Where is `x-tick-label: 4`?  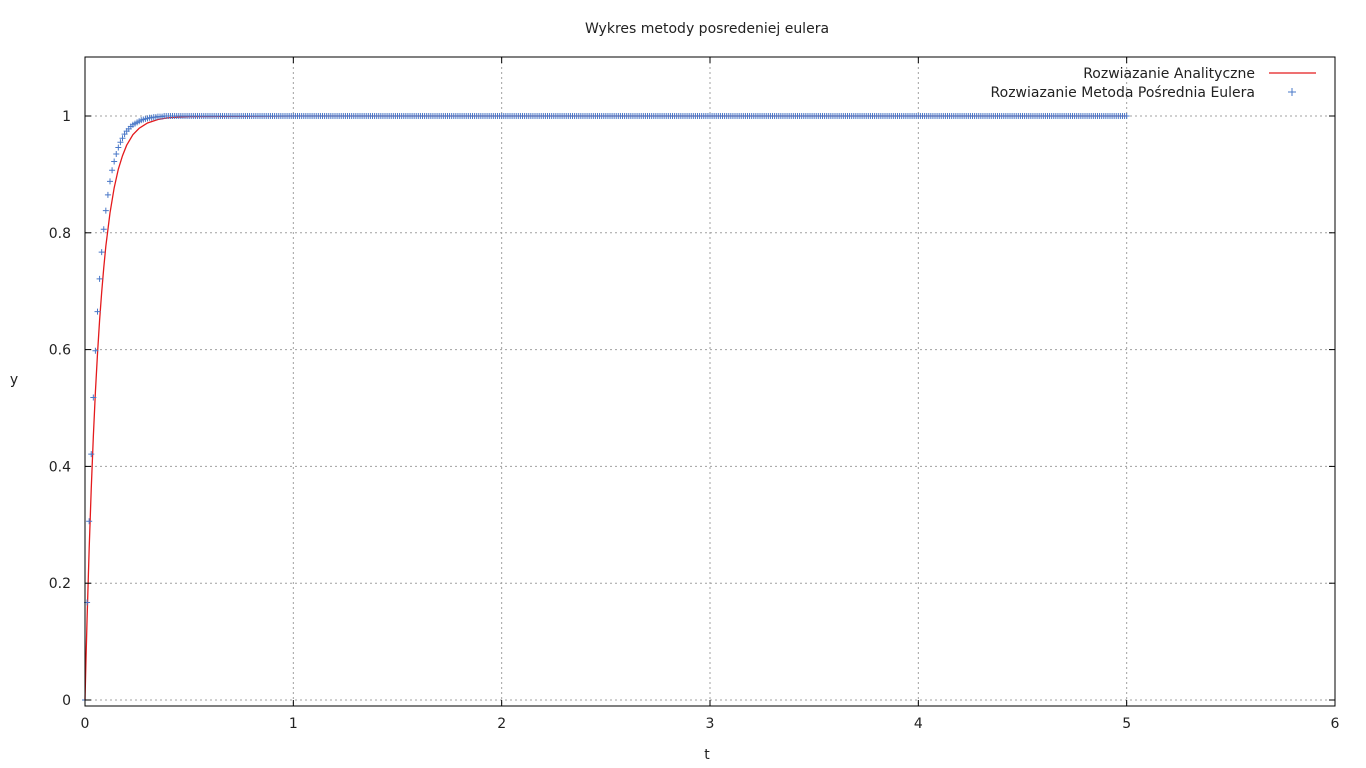 x-tick-label: 4 is located at coordinates (918, 724).